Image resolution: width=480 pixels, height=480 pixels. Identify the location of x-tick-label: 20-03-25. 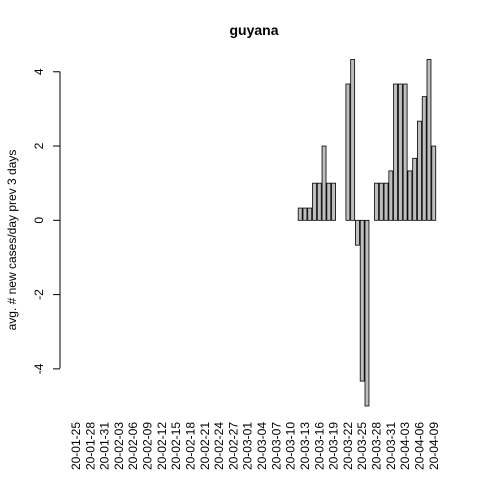
(362, 446).